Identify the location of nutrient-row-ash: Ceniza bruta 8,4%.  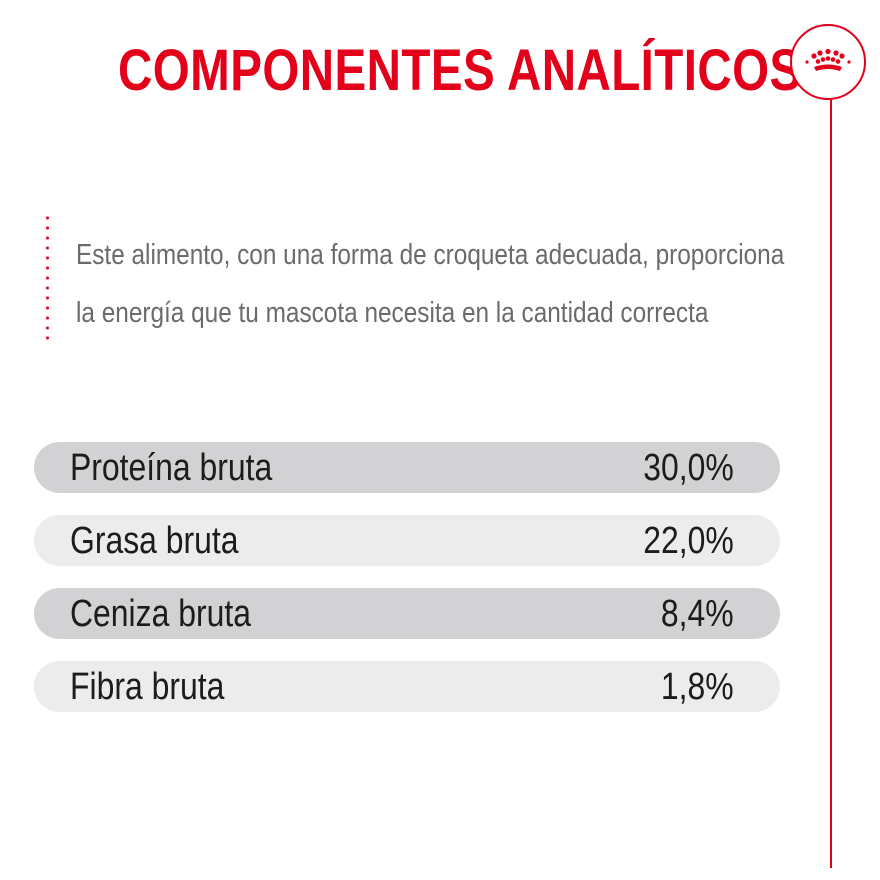
(407, 613).